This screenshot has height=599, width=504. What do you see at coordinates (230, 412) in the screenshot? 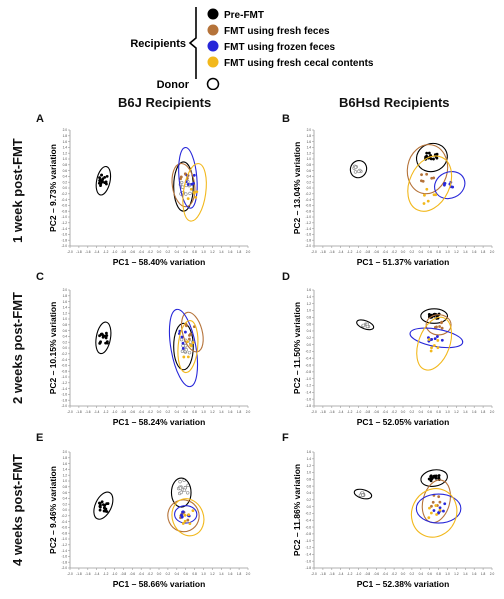
I see `x-tick-label: 1.6` at bounding box center [230, 412].